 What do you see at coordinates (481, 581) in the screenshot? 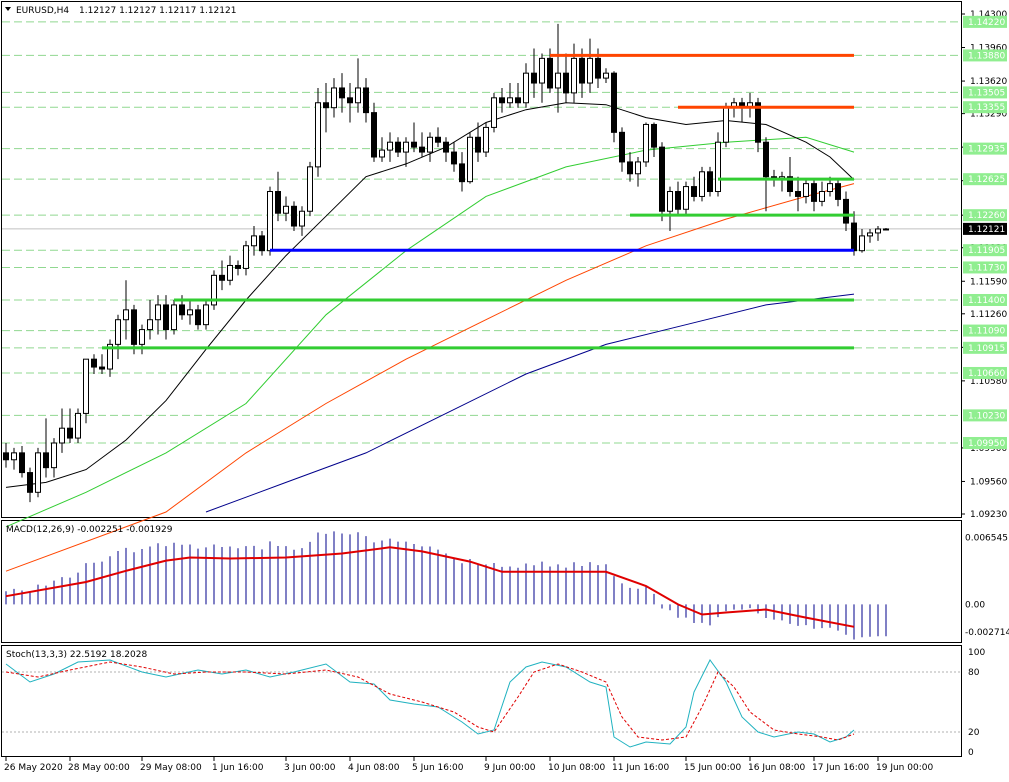
I see `macd-panel` at bounding box center [481, 581].